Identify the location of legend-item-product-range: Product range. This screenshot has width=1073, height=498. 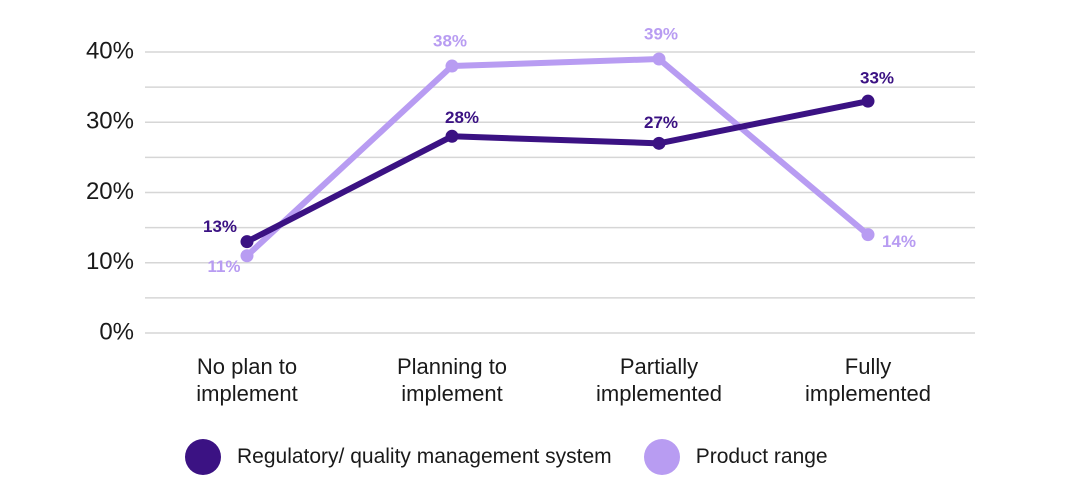
(735, 457).